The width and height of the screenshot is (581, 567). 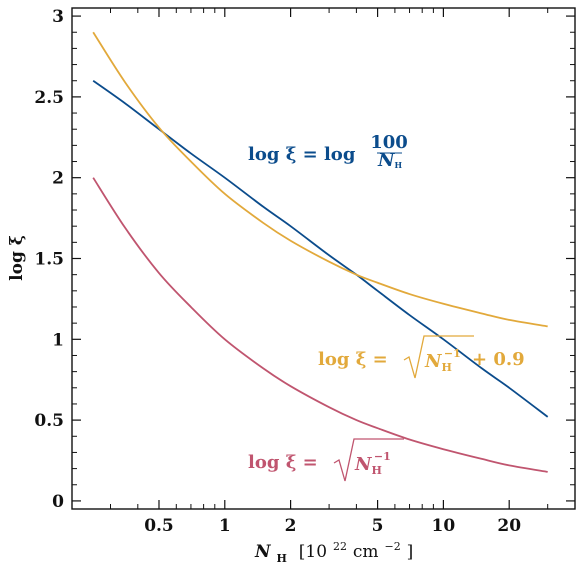 I want to click on y-tick-label: 2, so click(x=58, y=179).